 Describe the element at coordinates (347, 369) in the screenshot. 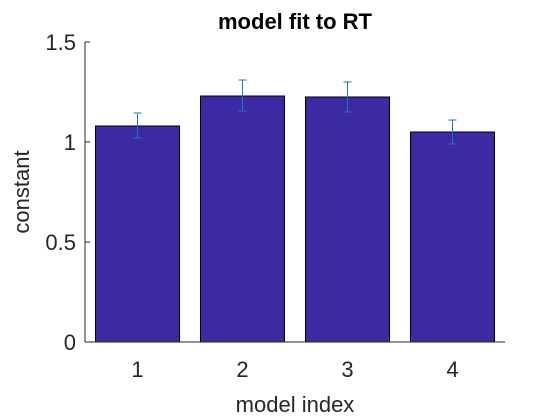

I see `x-tick-label: 3` at that location.